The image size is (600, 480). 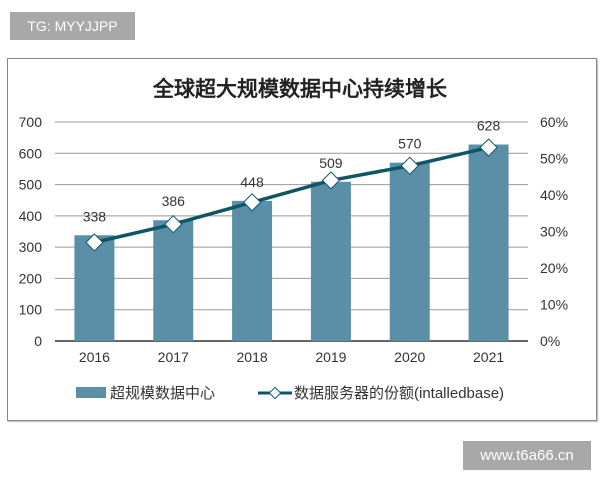 I want to click on x-tick: 2019, so click(x=330, y=357).